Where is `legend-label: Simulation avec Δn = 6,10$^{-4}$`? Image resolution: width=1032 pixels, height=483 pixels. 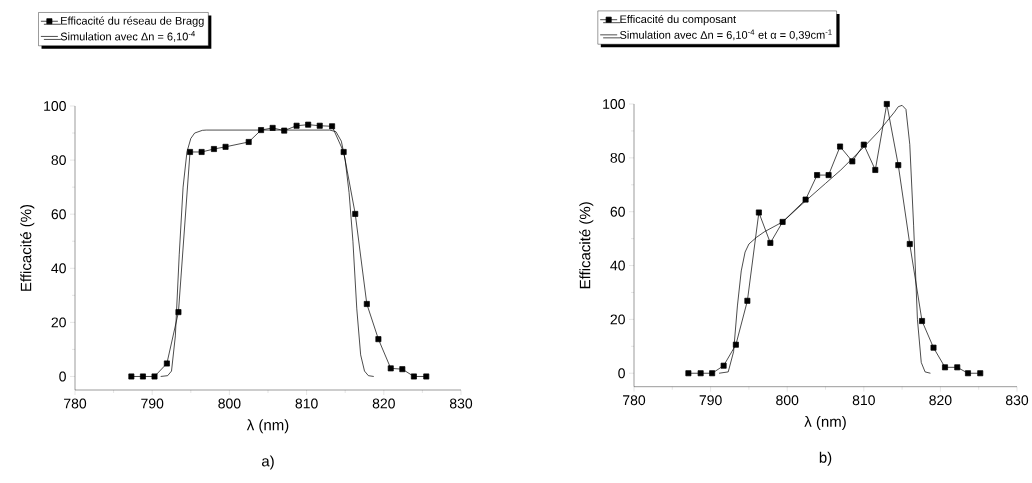
legend-label: Simulation avec Δn = 6,10$^{-4}$ is located at coordinates (127, 36).